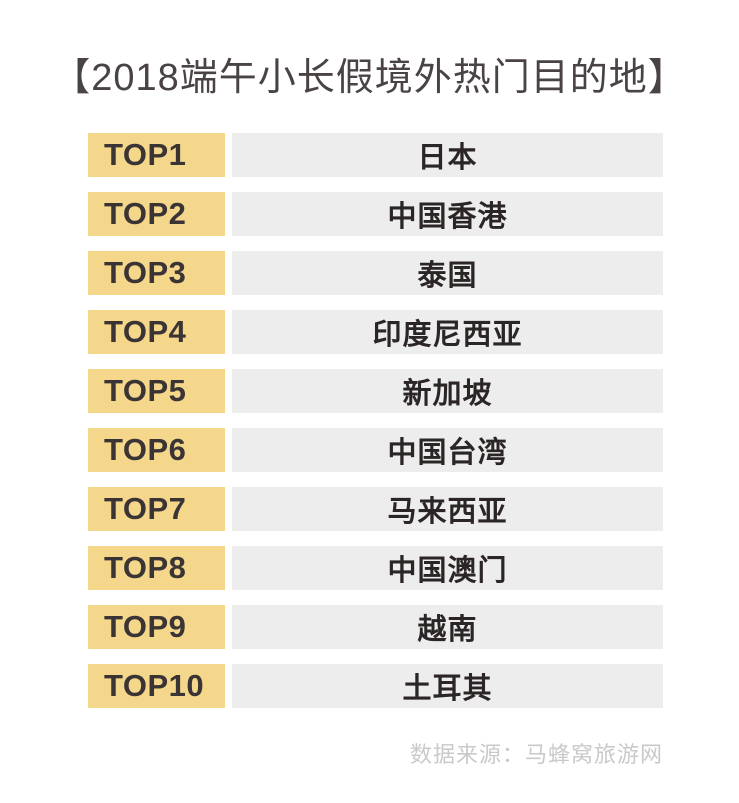 The width and height of the screenshot is (739, 803). I want to click on table-row: TOP6 中国台湾, so click(375, 450).